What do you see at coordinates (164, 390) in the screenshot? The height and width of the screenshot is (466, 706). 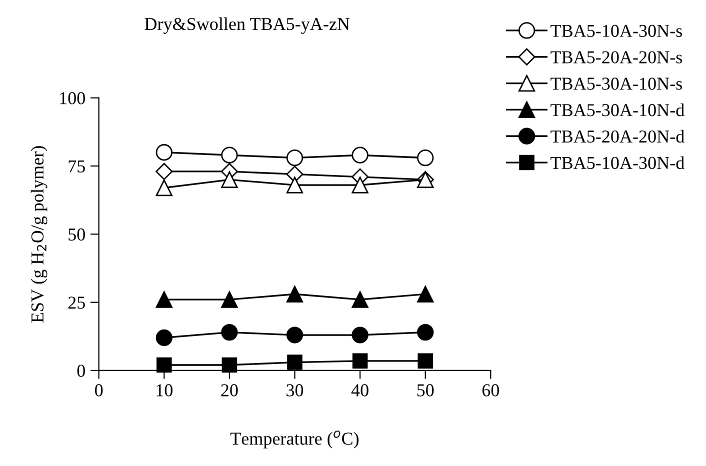 I see `x-tick-label: 10` at bounding box center [164, 390].